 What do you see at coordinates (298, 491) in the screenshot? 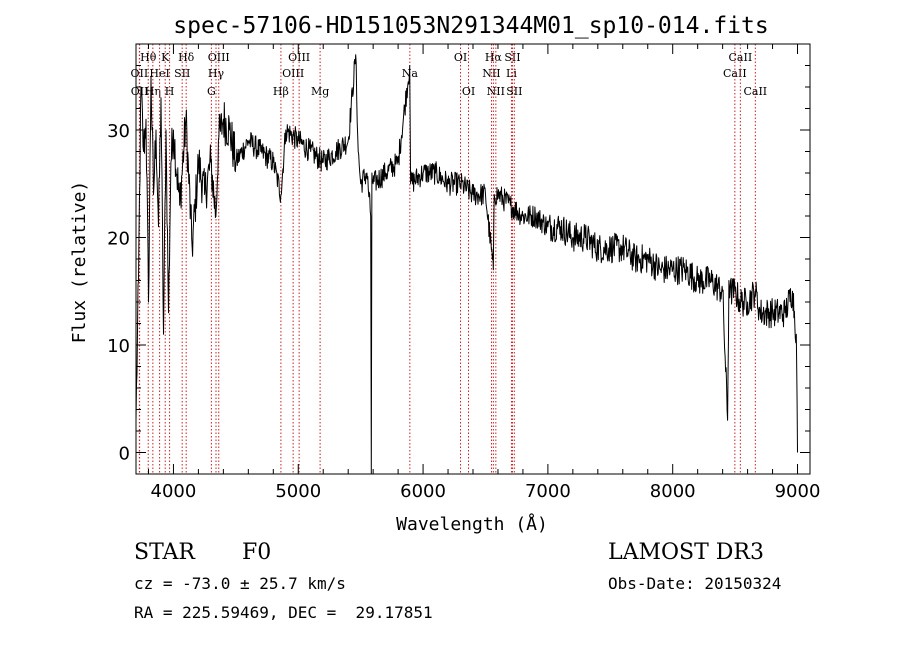
I see `x-tick-label-1: 5000` at bounding box center [298, 491].